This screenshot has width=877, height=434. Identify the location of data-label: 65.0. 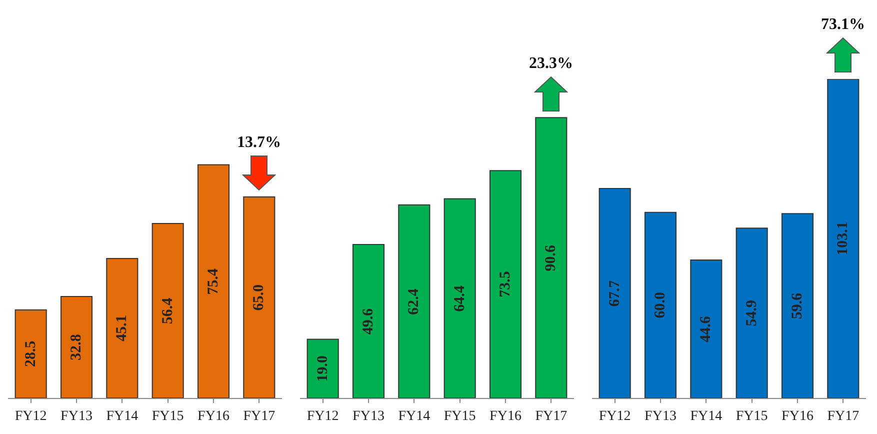
(259, 297).